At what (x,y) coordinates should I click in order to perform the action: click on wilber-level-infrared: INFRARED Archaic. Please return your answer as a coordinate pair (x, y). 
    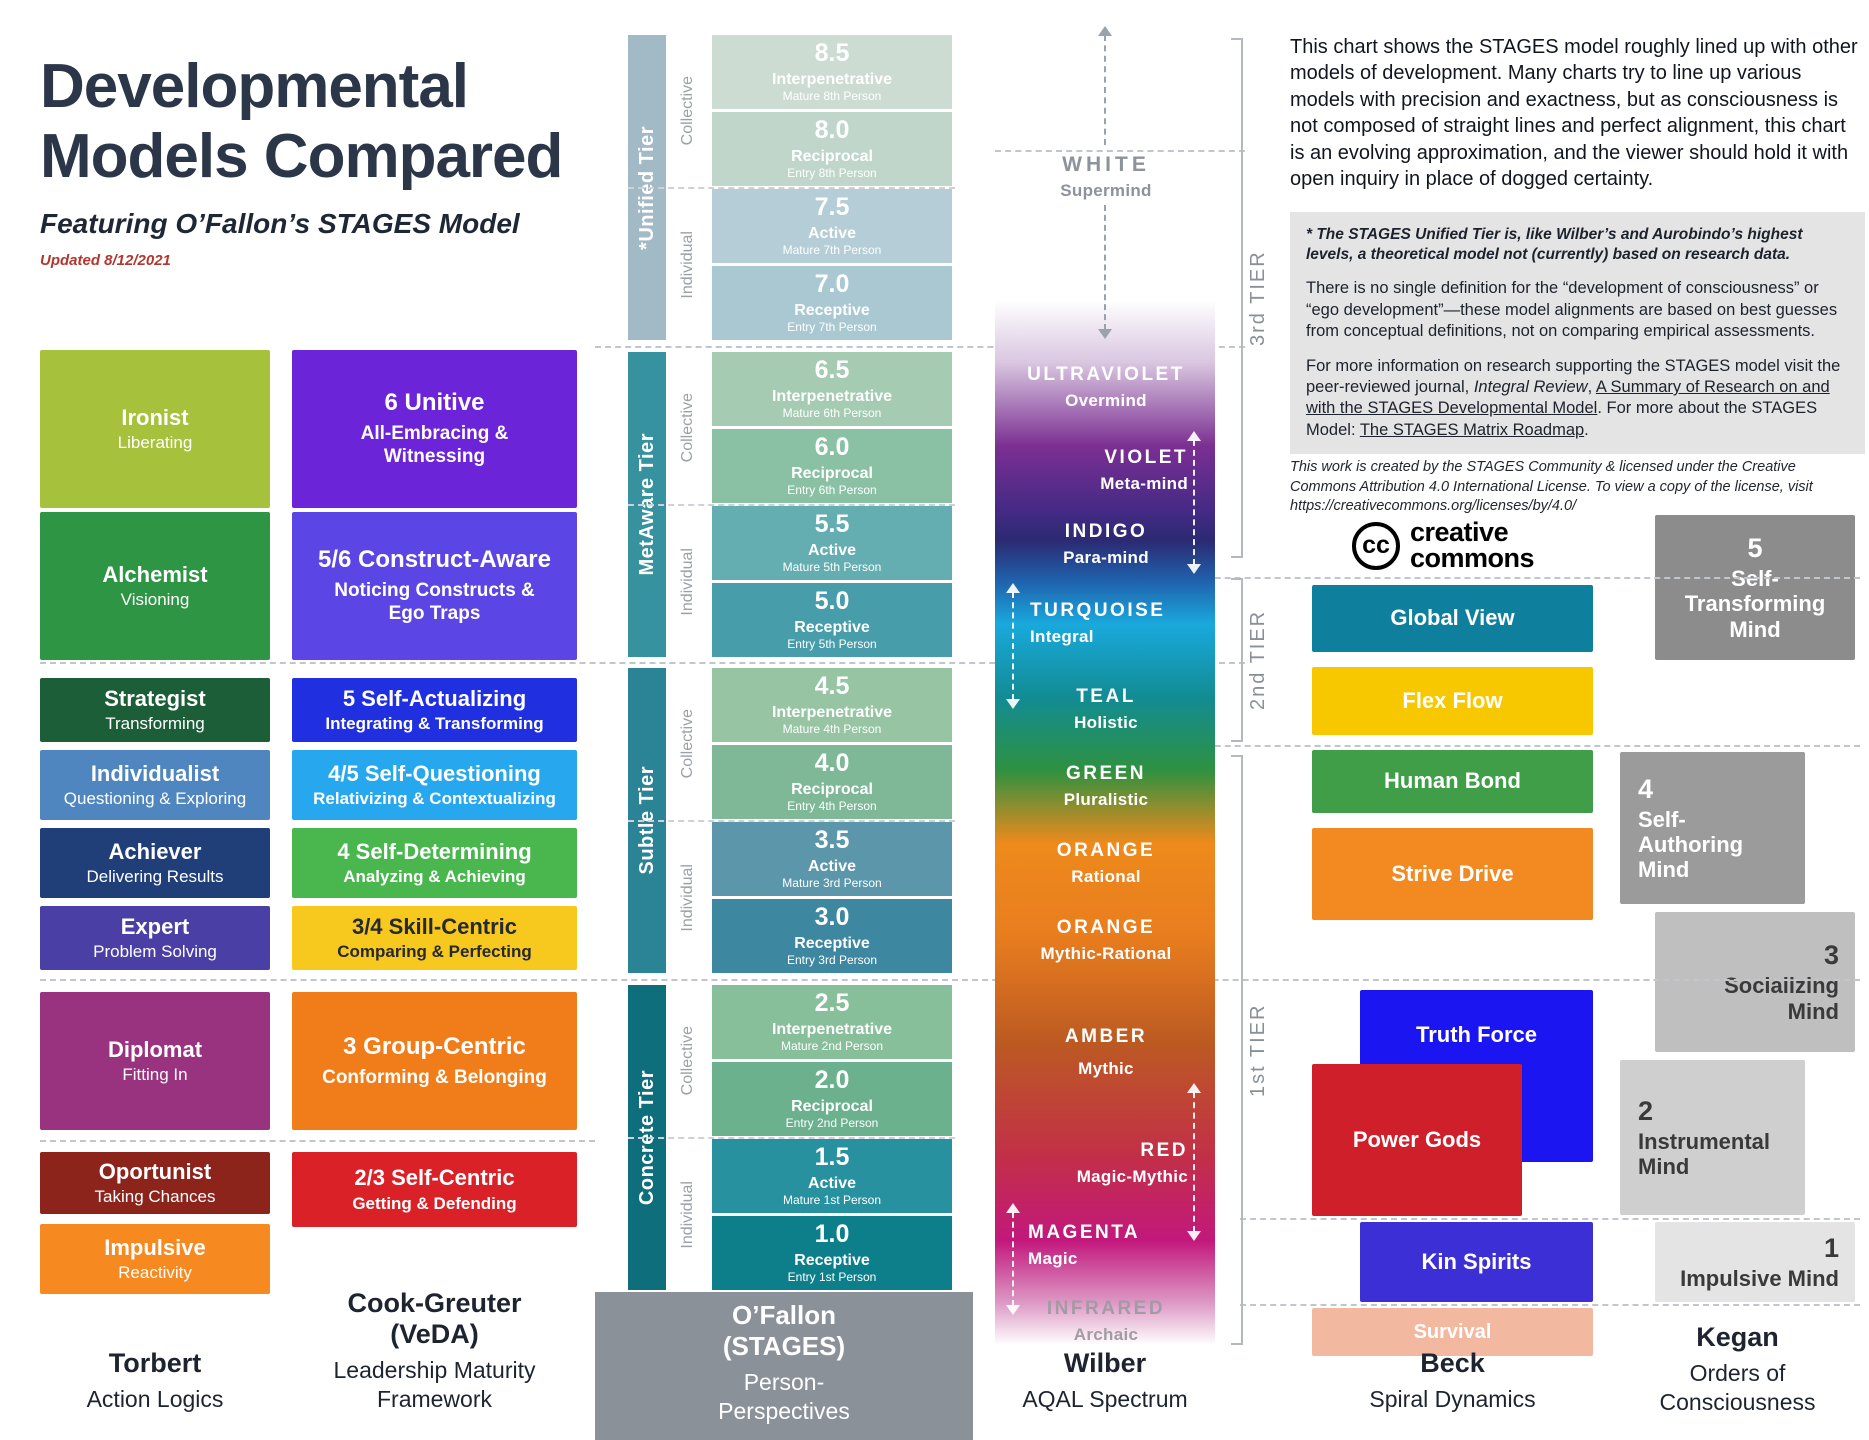
    Looking at the image, I should click on (1106, 1321).